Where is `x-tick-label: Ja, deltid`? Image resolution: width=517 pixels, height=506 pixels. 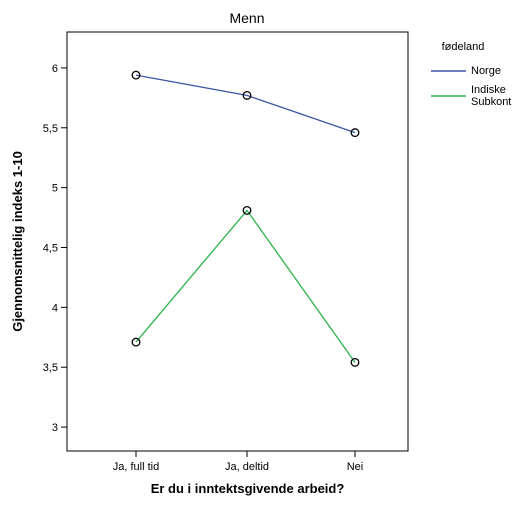
x-tick-label: Ja, deltid is located at coordinates (247, 467).